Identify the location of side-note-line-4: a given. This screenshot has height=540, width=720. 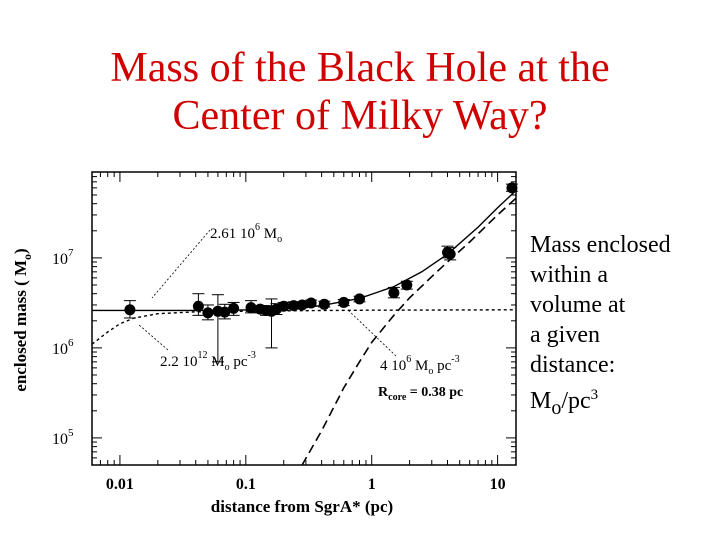
(565, 335).